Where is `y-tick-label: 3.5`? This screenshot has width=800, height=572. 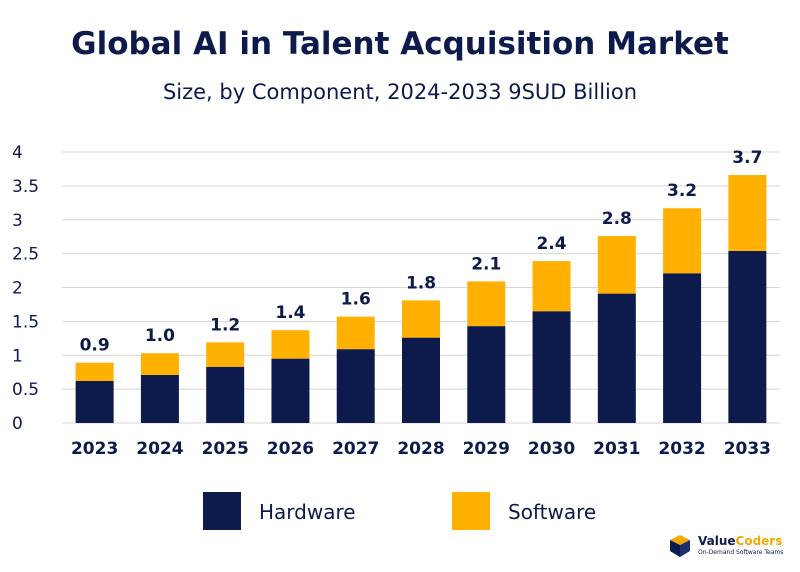 y-tick-label: 3.5 is located at coordinates (25, 187).